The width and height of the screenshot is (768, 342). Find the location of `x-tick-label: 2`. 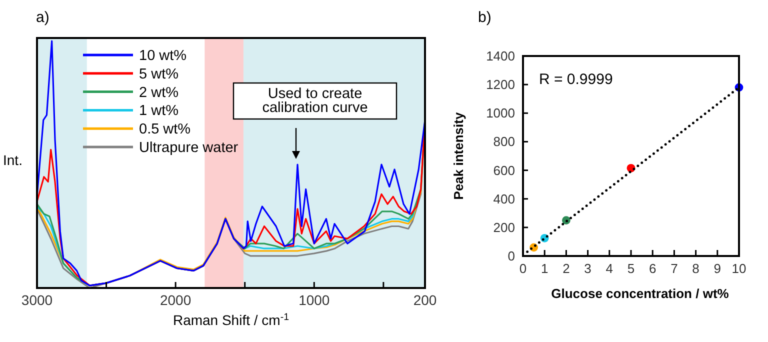

x-tick-label: 2 is located at coordinates (566, 268).